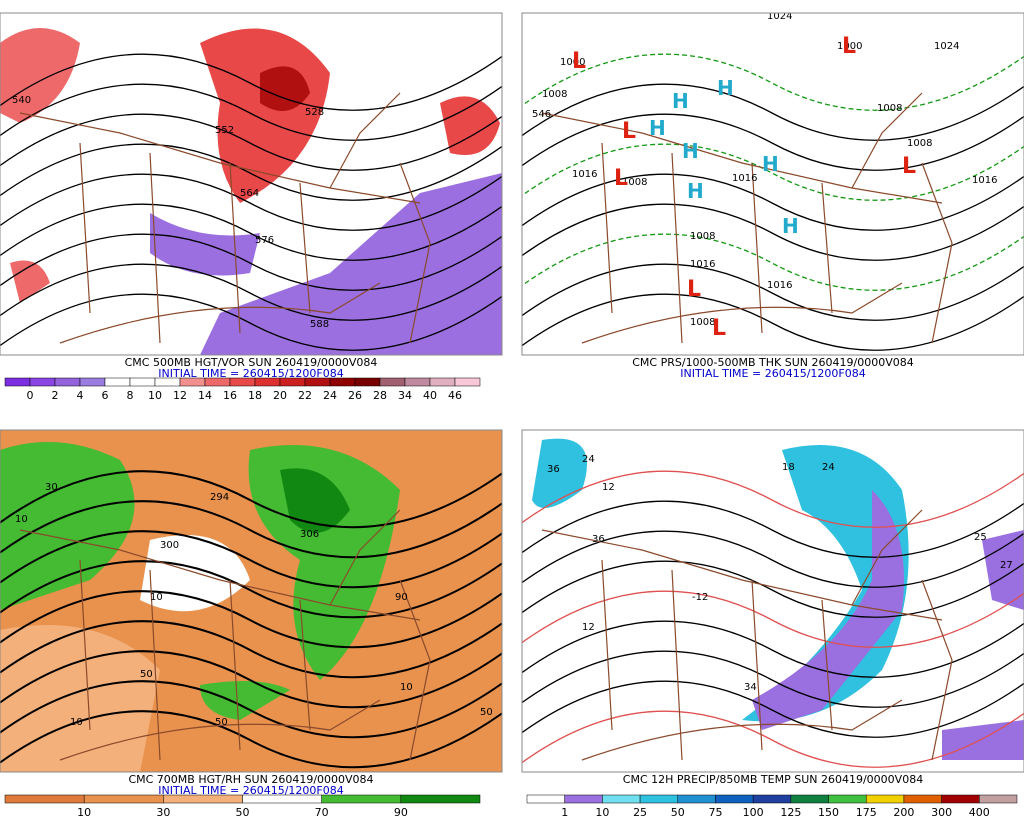 Image resolution: width=1024 pixels, height=823 pixels. Describe the element at coordinates (55, 395) in the screenshot. I see `colorbar-label: 2` at that location.